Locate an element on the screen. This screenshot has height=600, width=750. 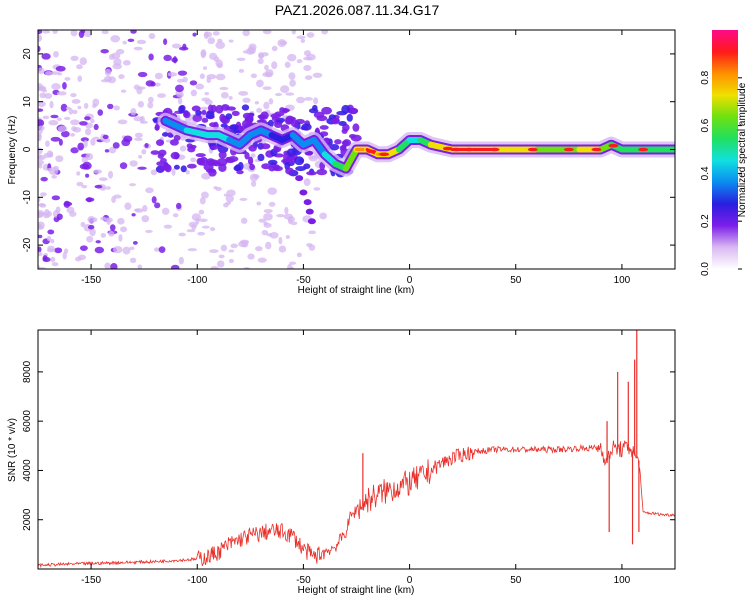
x-tick-label: 0 is located at coordinates (410, 280).